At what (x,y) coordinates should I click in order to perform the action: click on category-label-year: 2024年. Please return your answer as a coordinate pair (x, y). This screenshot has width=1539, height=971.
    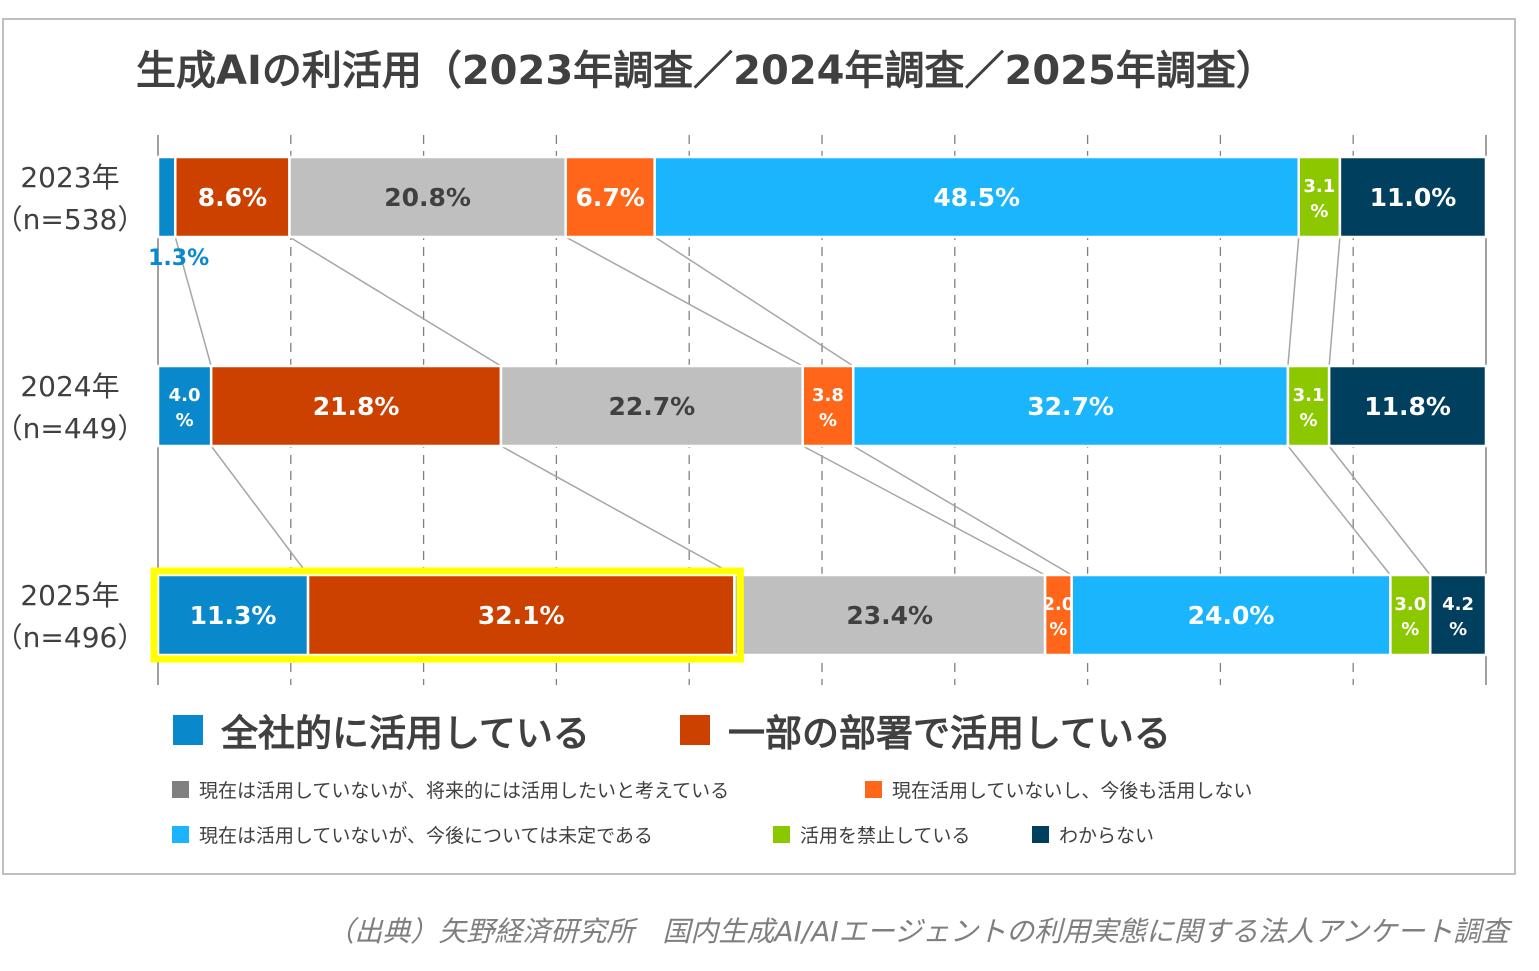
    Looking at the image, I should click on (69, 386).